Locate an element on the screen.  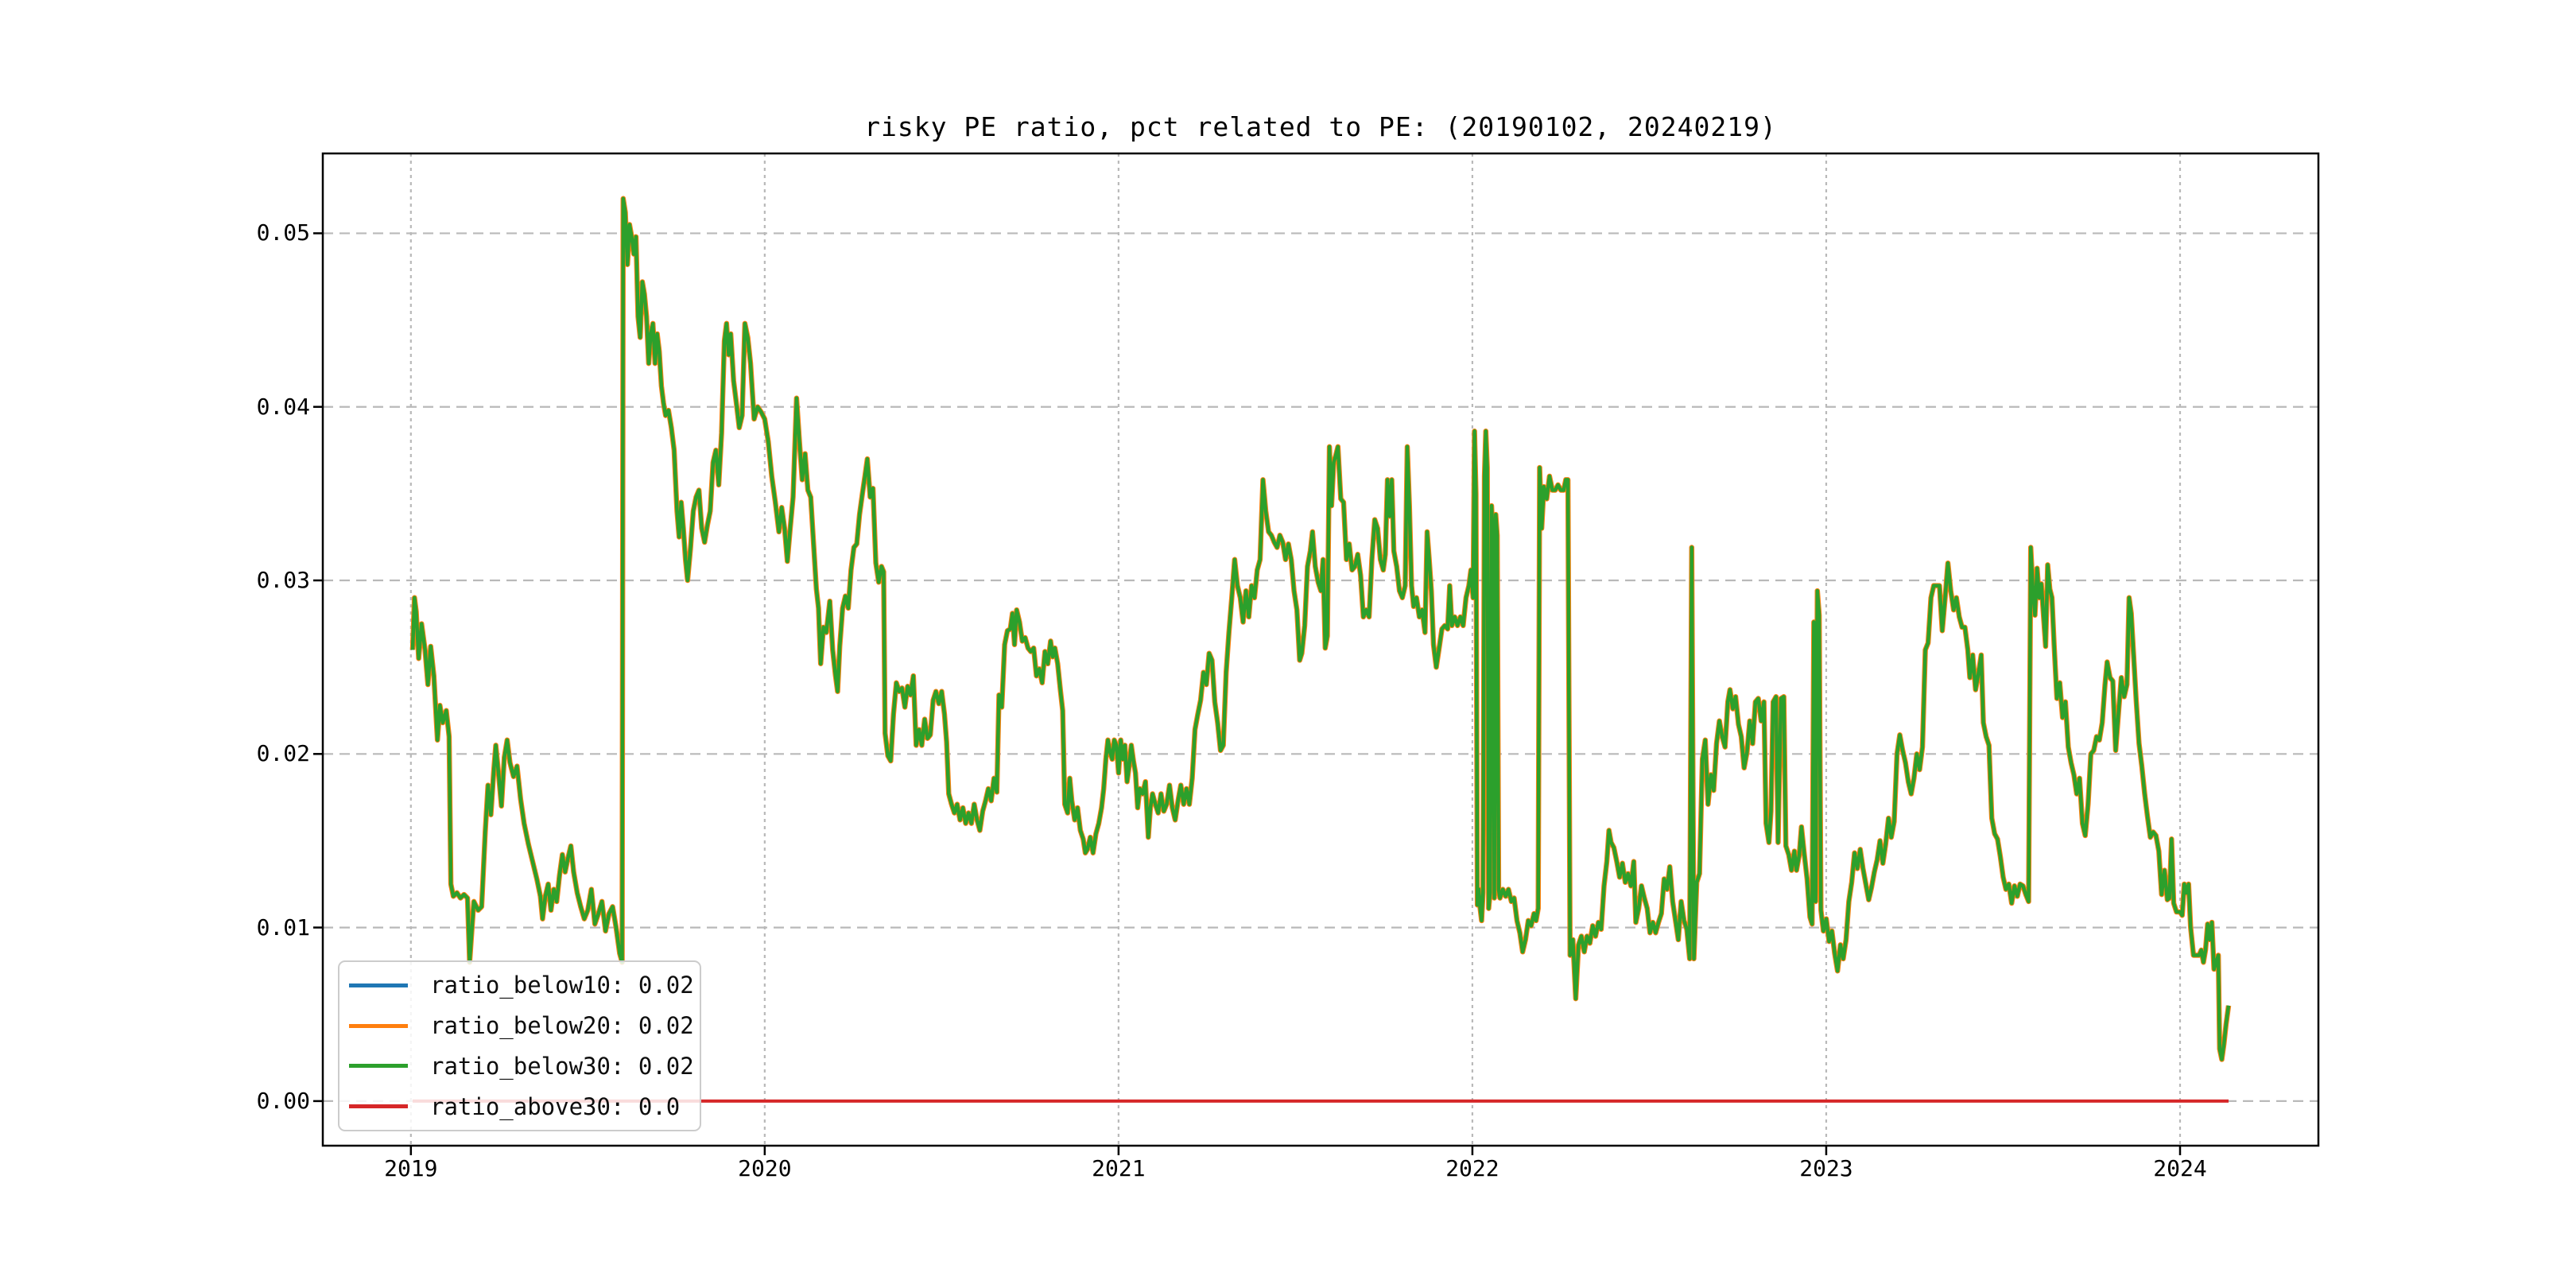
x-tick-label: 2020 is located at coordinates (765, 1168).